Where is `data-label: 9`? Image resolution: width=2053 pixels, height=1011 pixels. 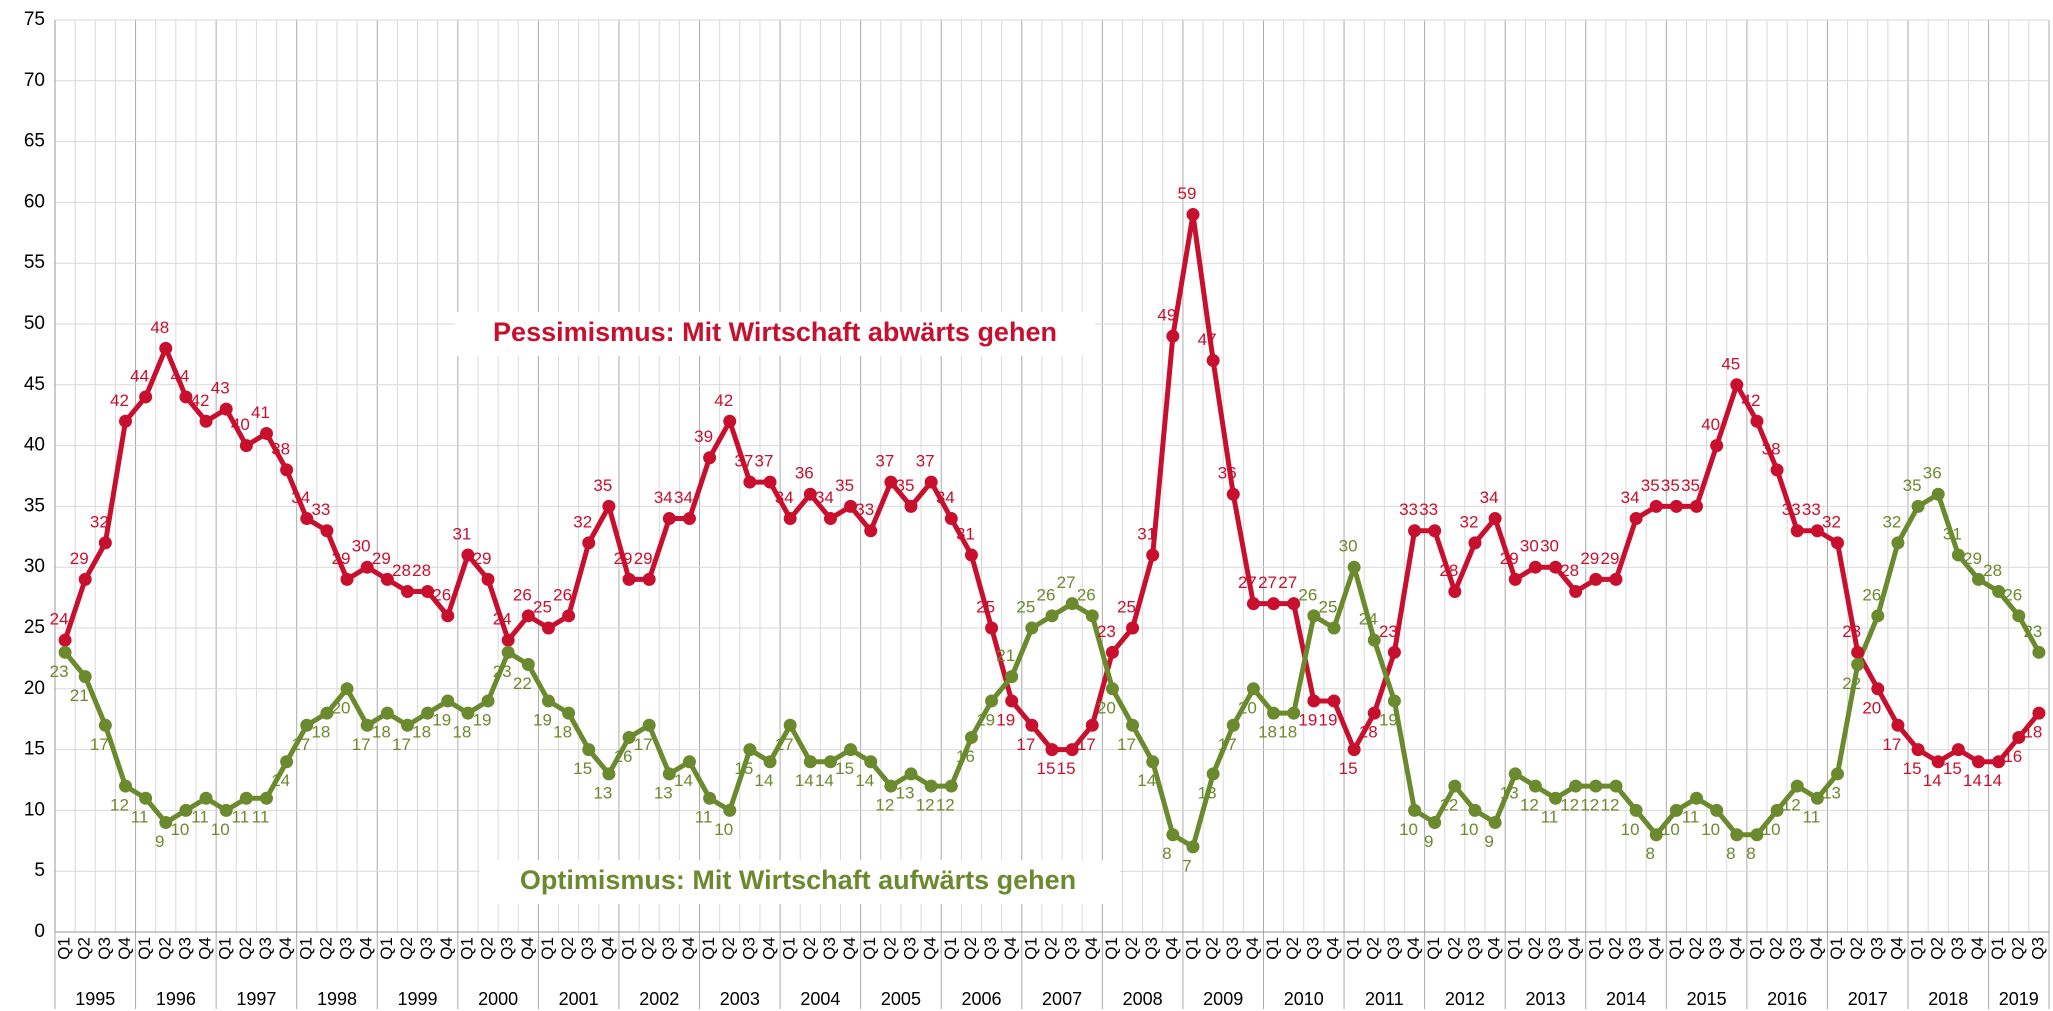
data-label: 9 is located at coordinates (1428, 841).